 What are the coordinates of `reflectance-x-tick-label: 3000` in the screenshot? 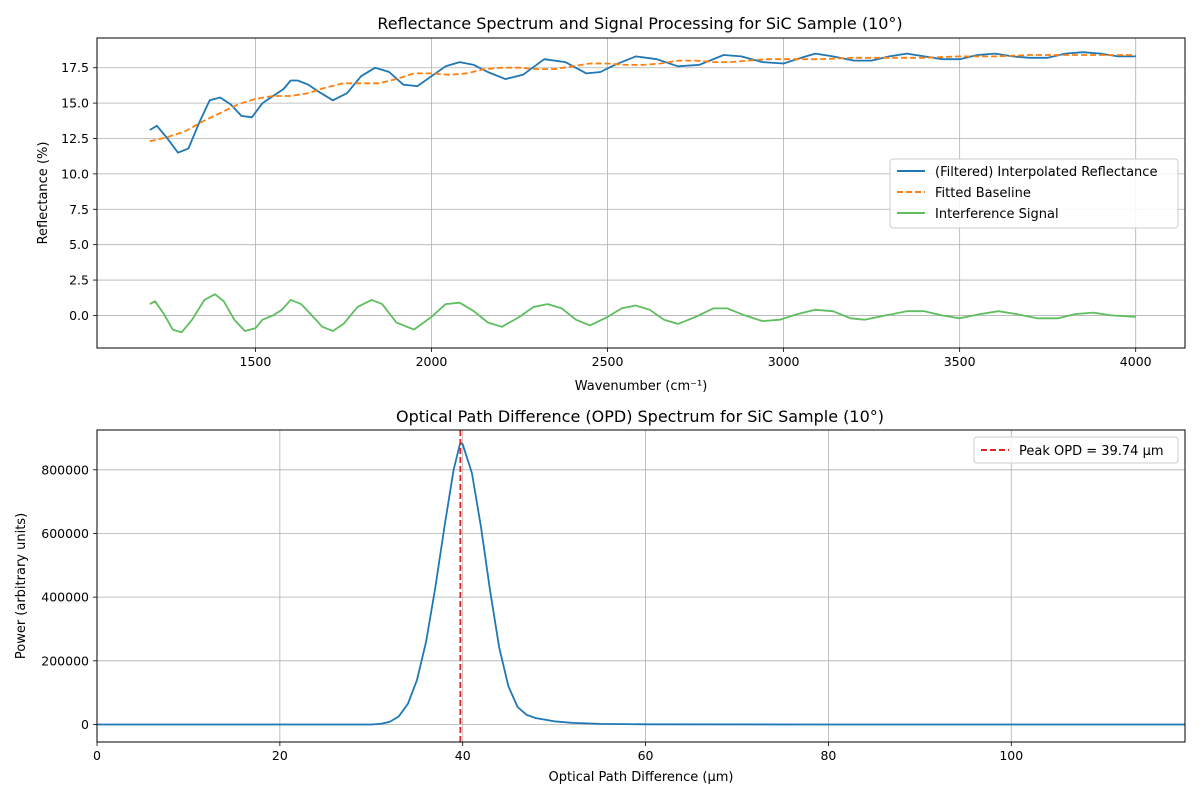 It's located at (784, 361).